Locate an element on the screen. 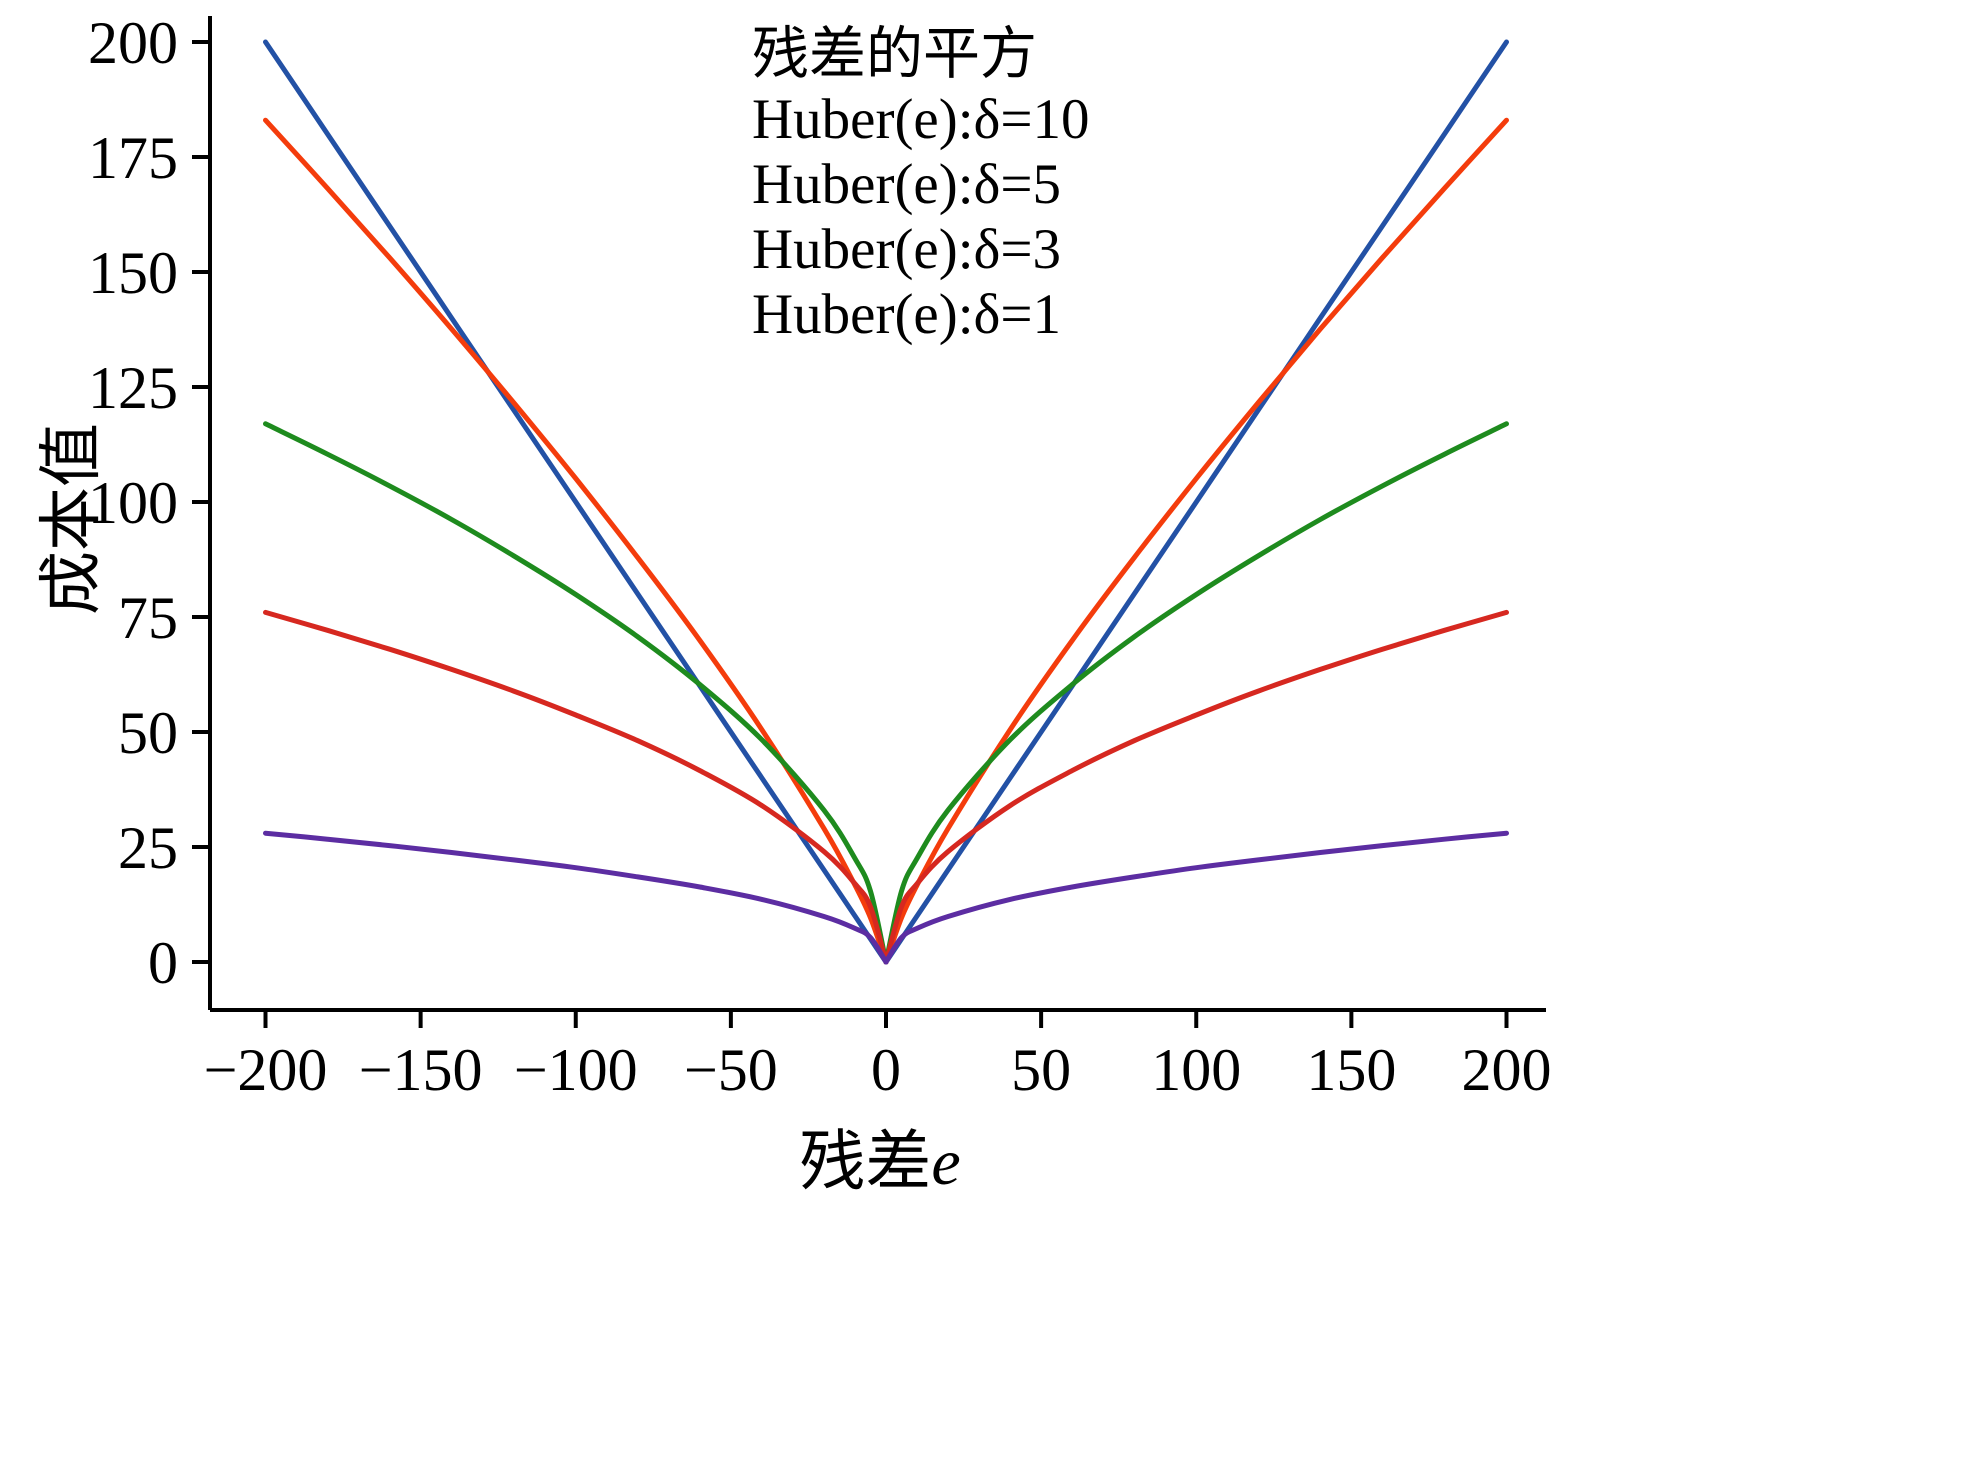  y-axis-title: 成本值 is located at coordinates (71, 519).